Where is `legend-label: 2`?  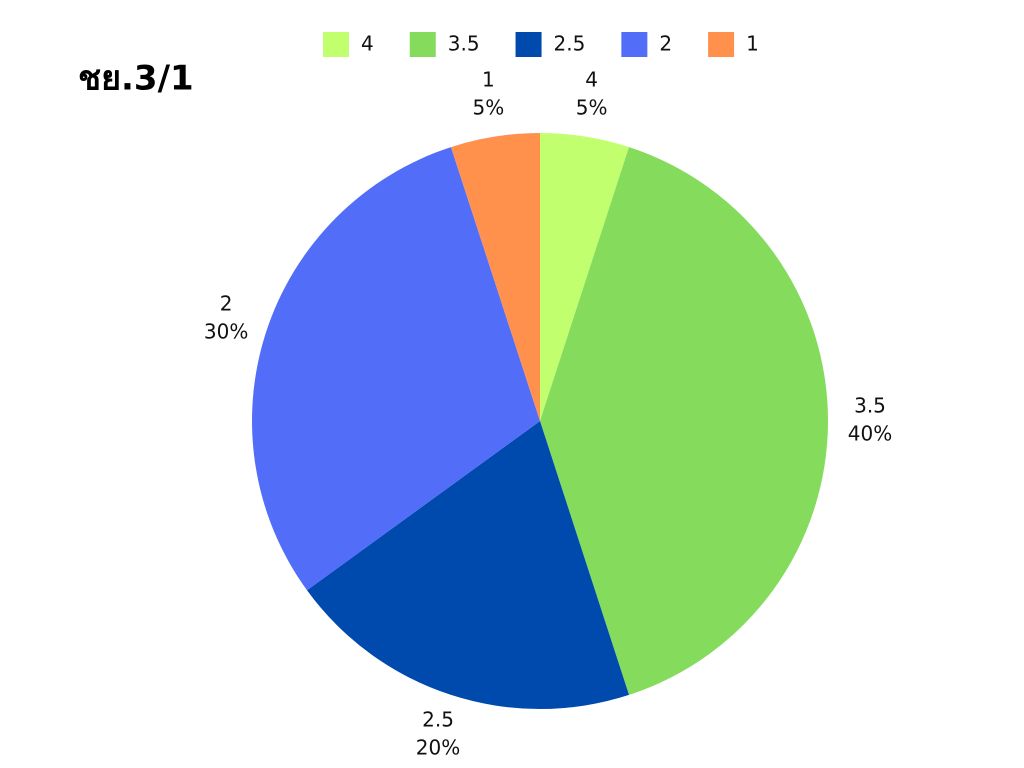
legend-label: 2 is located at coordinates (665, 44).